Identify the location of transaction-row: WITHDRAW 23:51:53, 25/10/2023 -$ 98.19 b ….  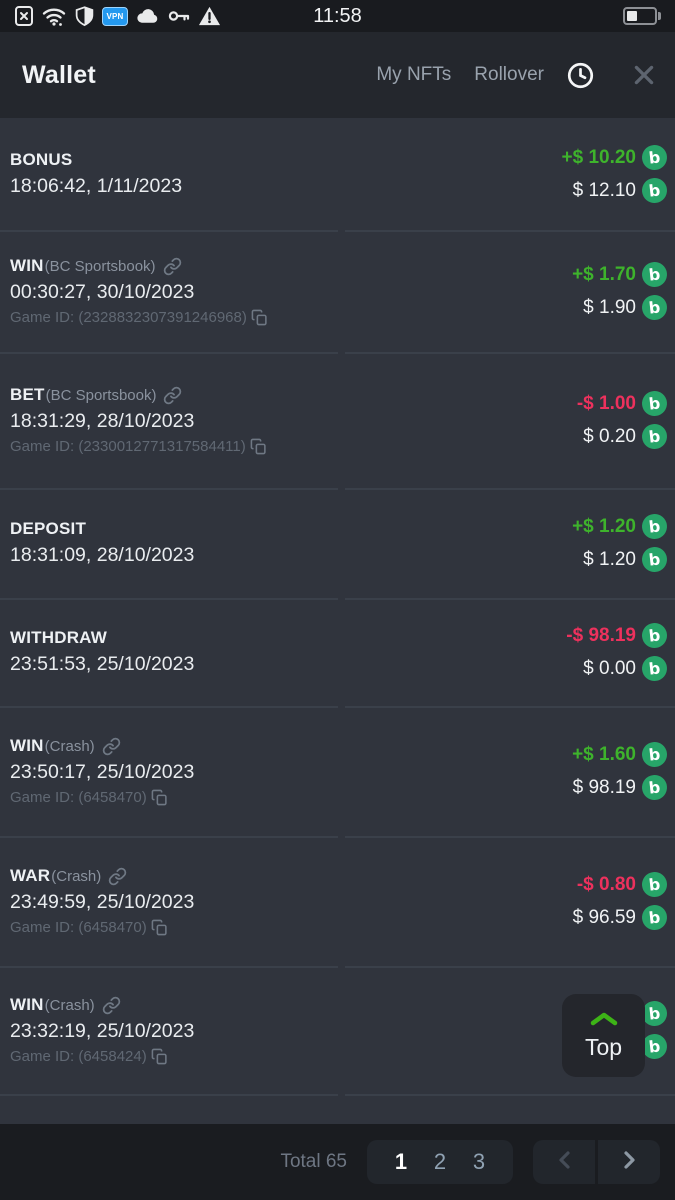
(337, 652).